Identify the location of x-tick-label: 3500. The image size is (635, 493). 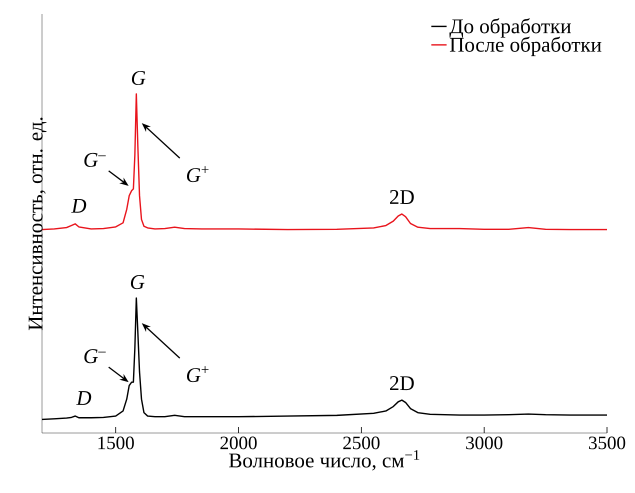
(607, 443).